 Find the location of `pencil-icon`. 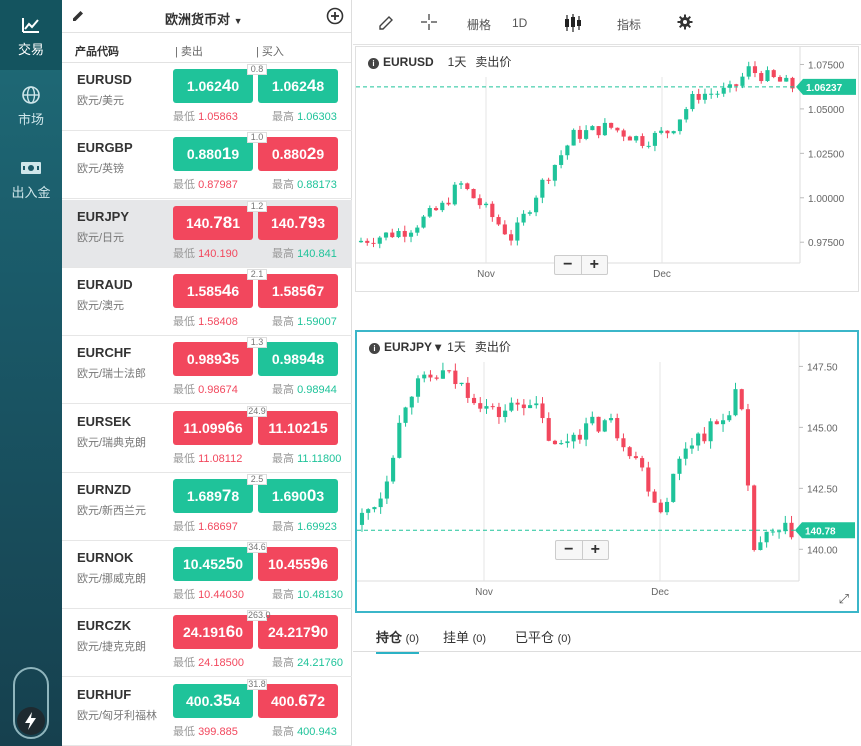

pencil-icon is located at coordinates (386, 23).